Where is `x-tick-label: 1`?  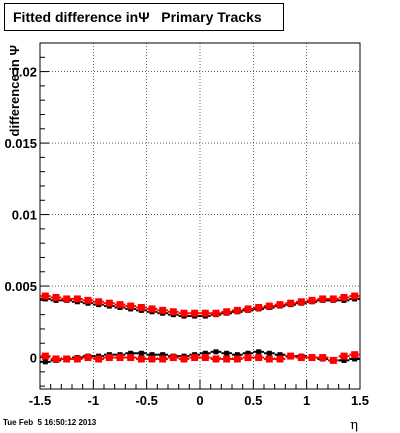
x-tick-label: 1 is located at coordinates (306, 400).